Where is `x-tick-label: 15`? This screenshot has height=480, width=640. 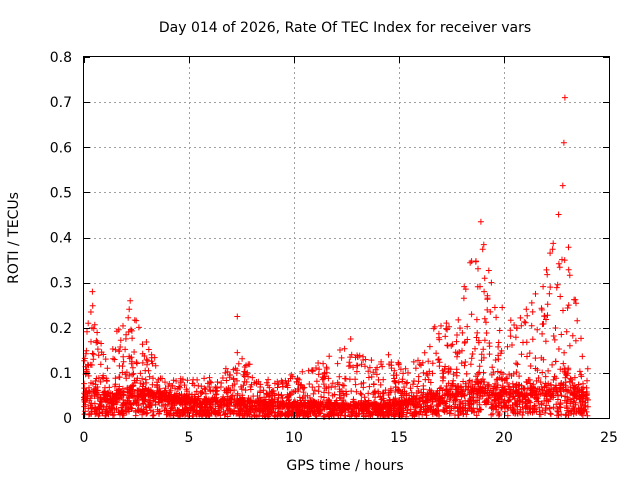
x-tick-label: 15 is located at coordinates (399, 438).